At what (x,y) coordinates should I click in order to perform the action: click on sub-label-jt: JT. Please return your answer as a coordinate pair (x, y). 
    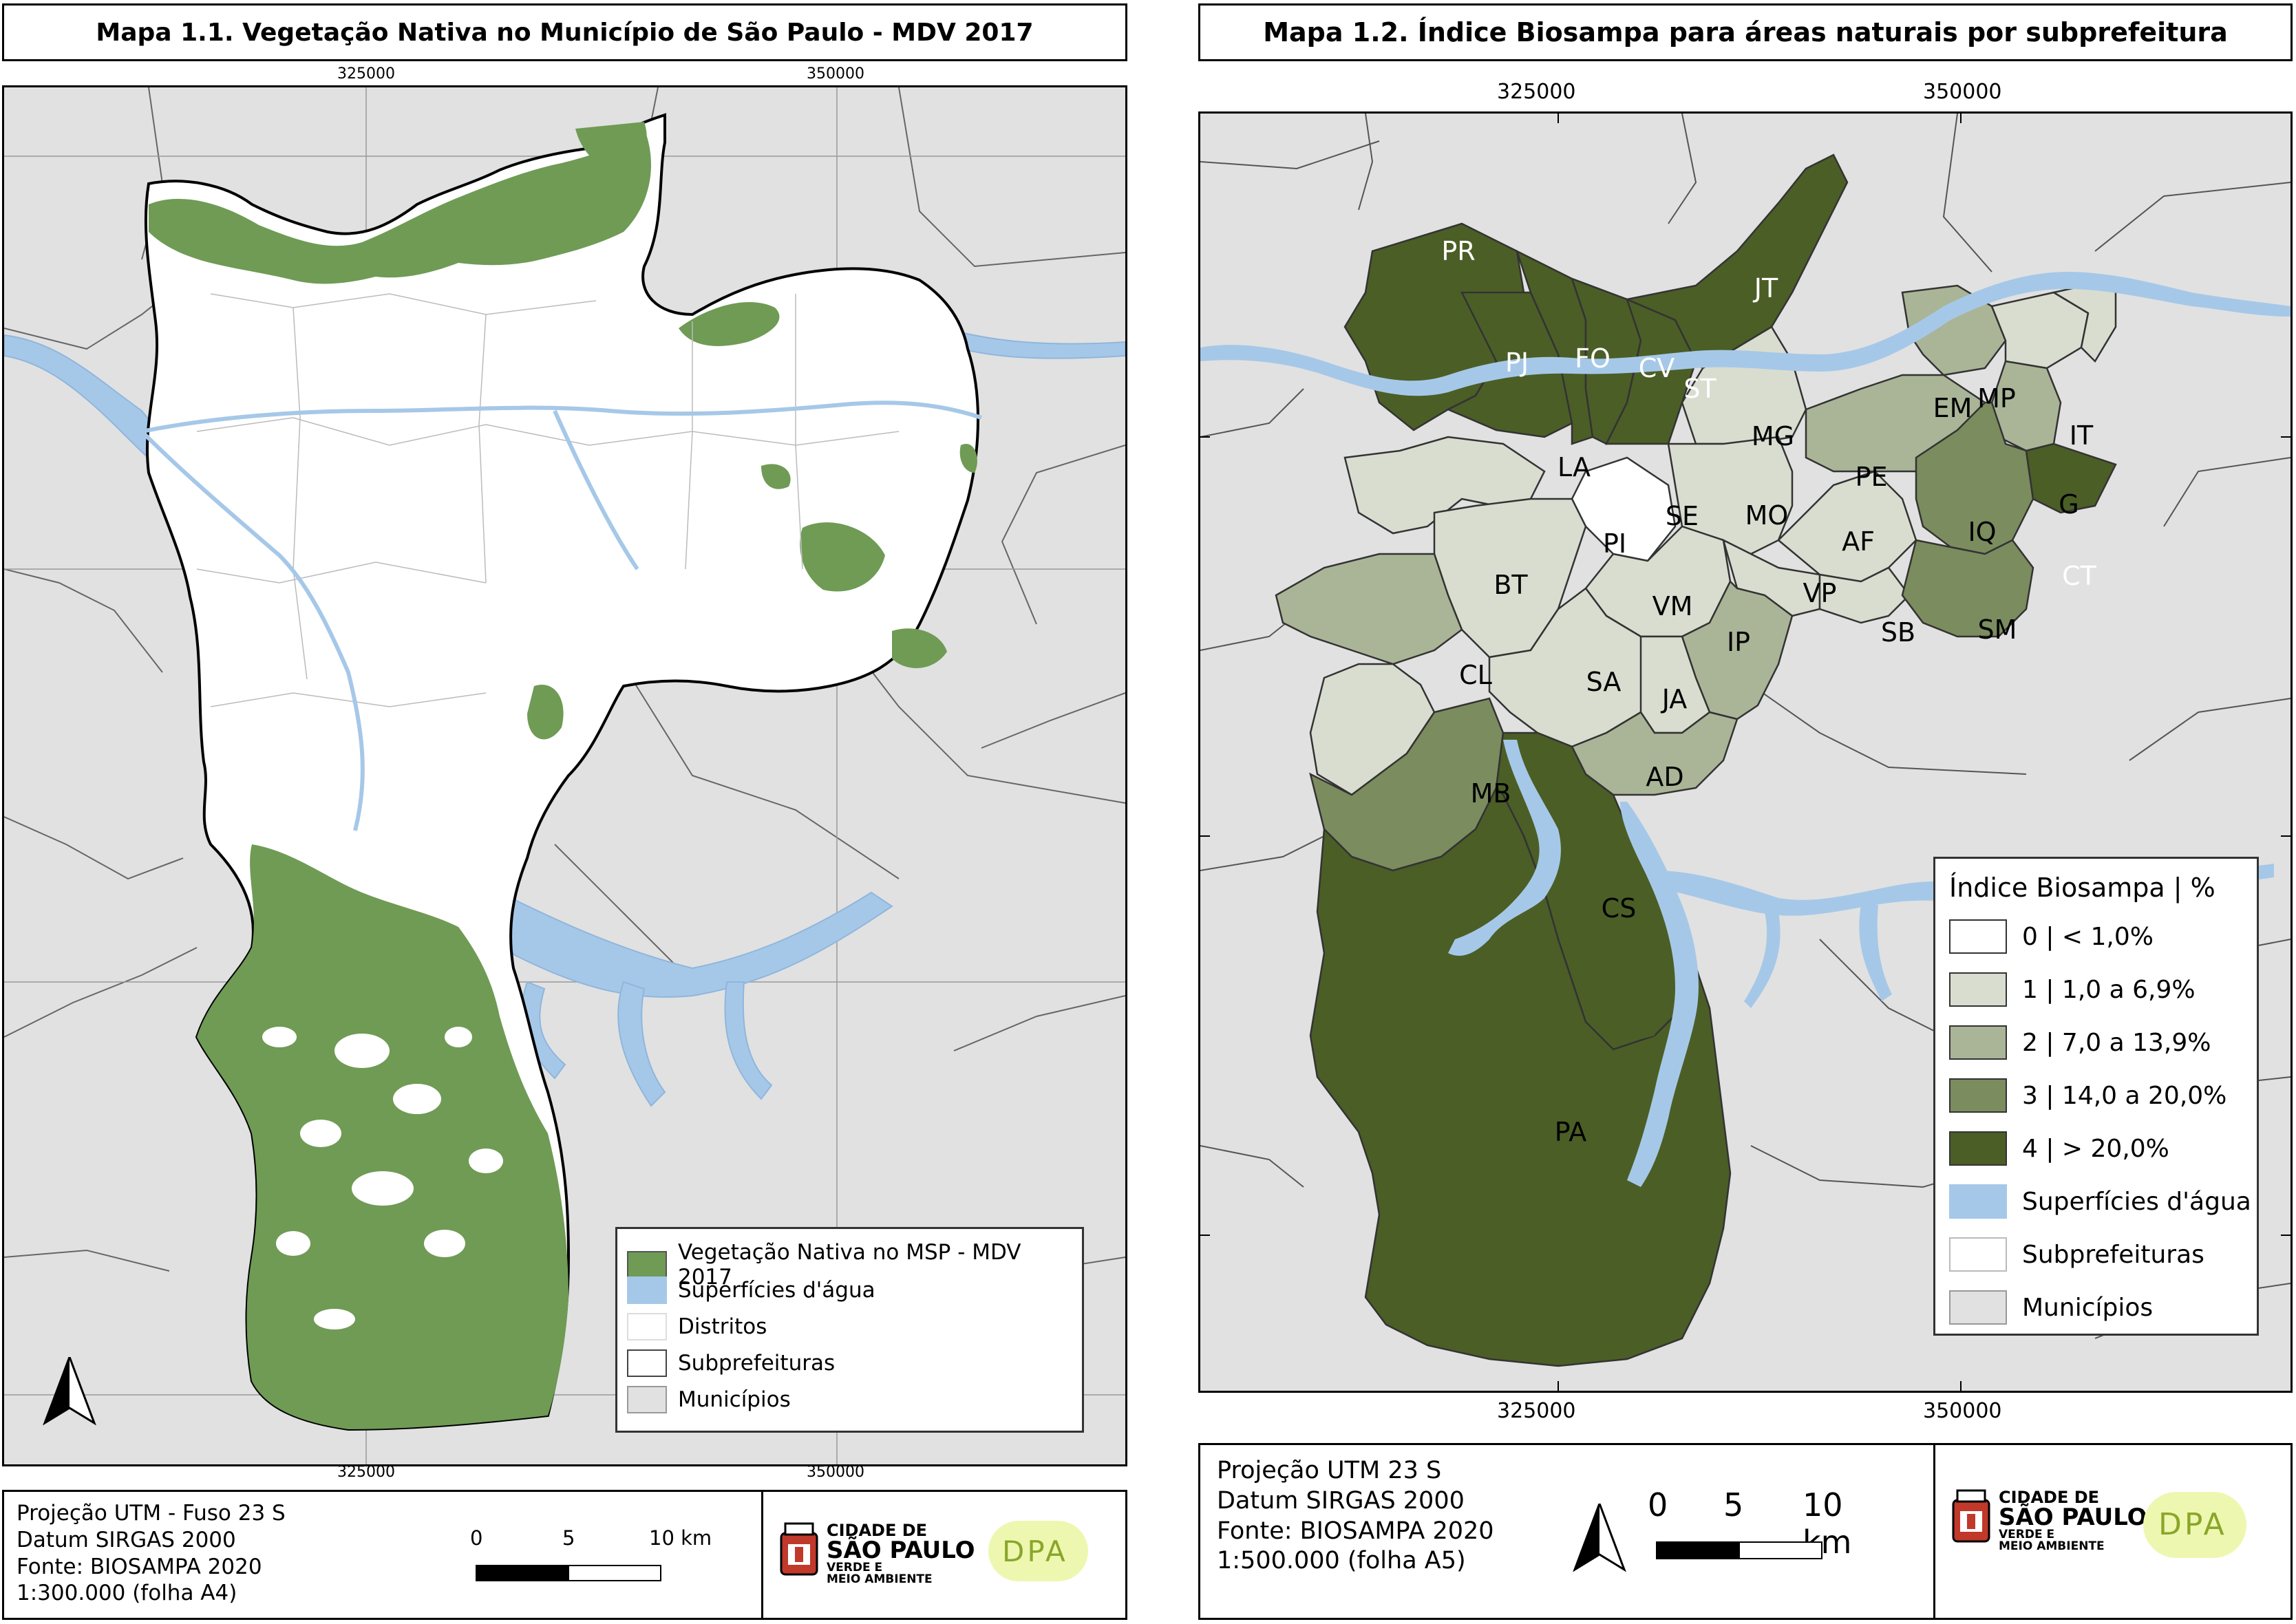
    Looking at the image, I should click on (1766, 288).